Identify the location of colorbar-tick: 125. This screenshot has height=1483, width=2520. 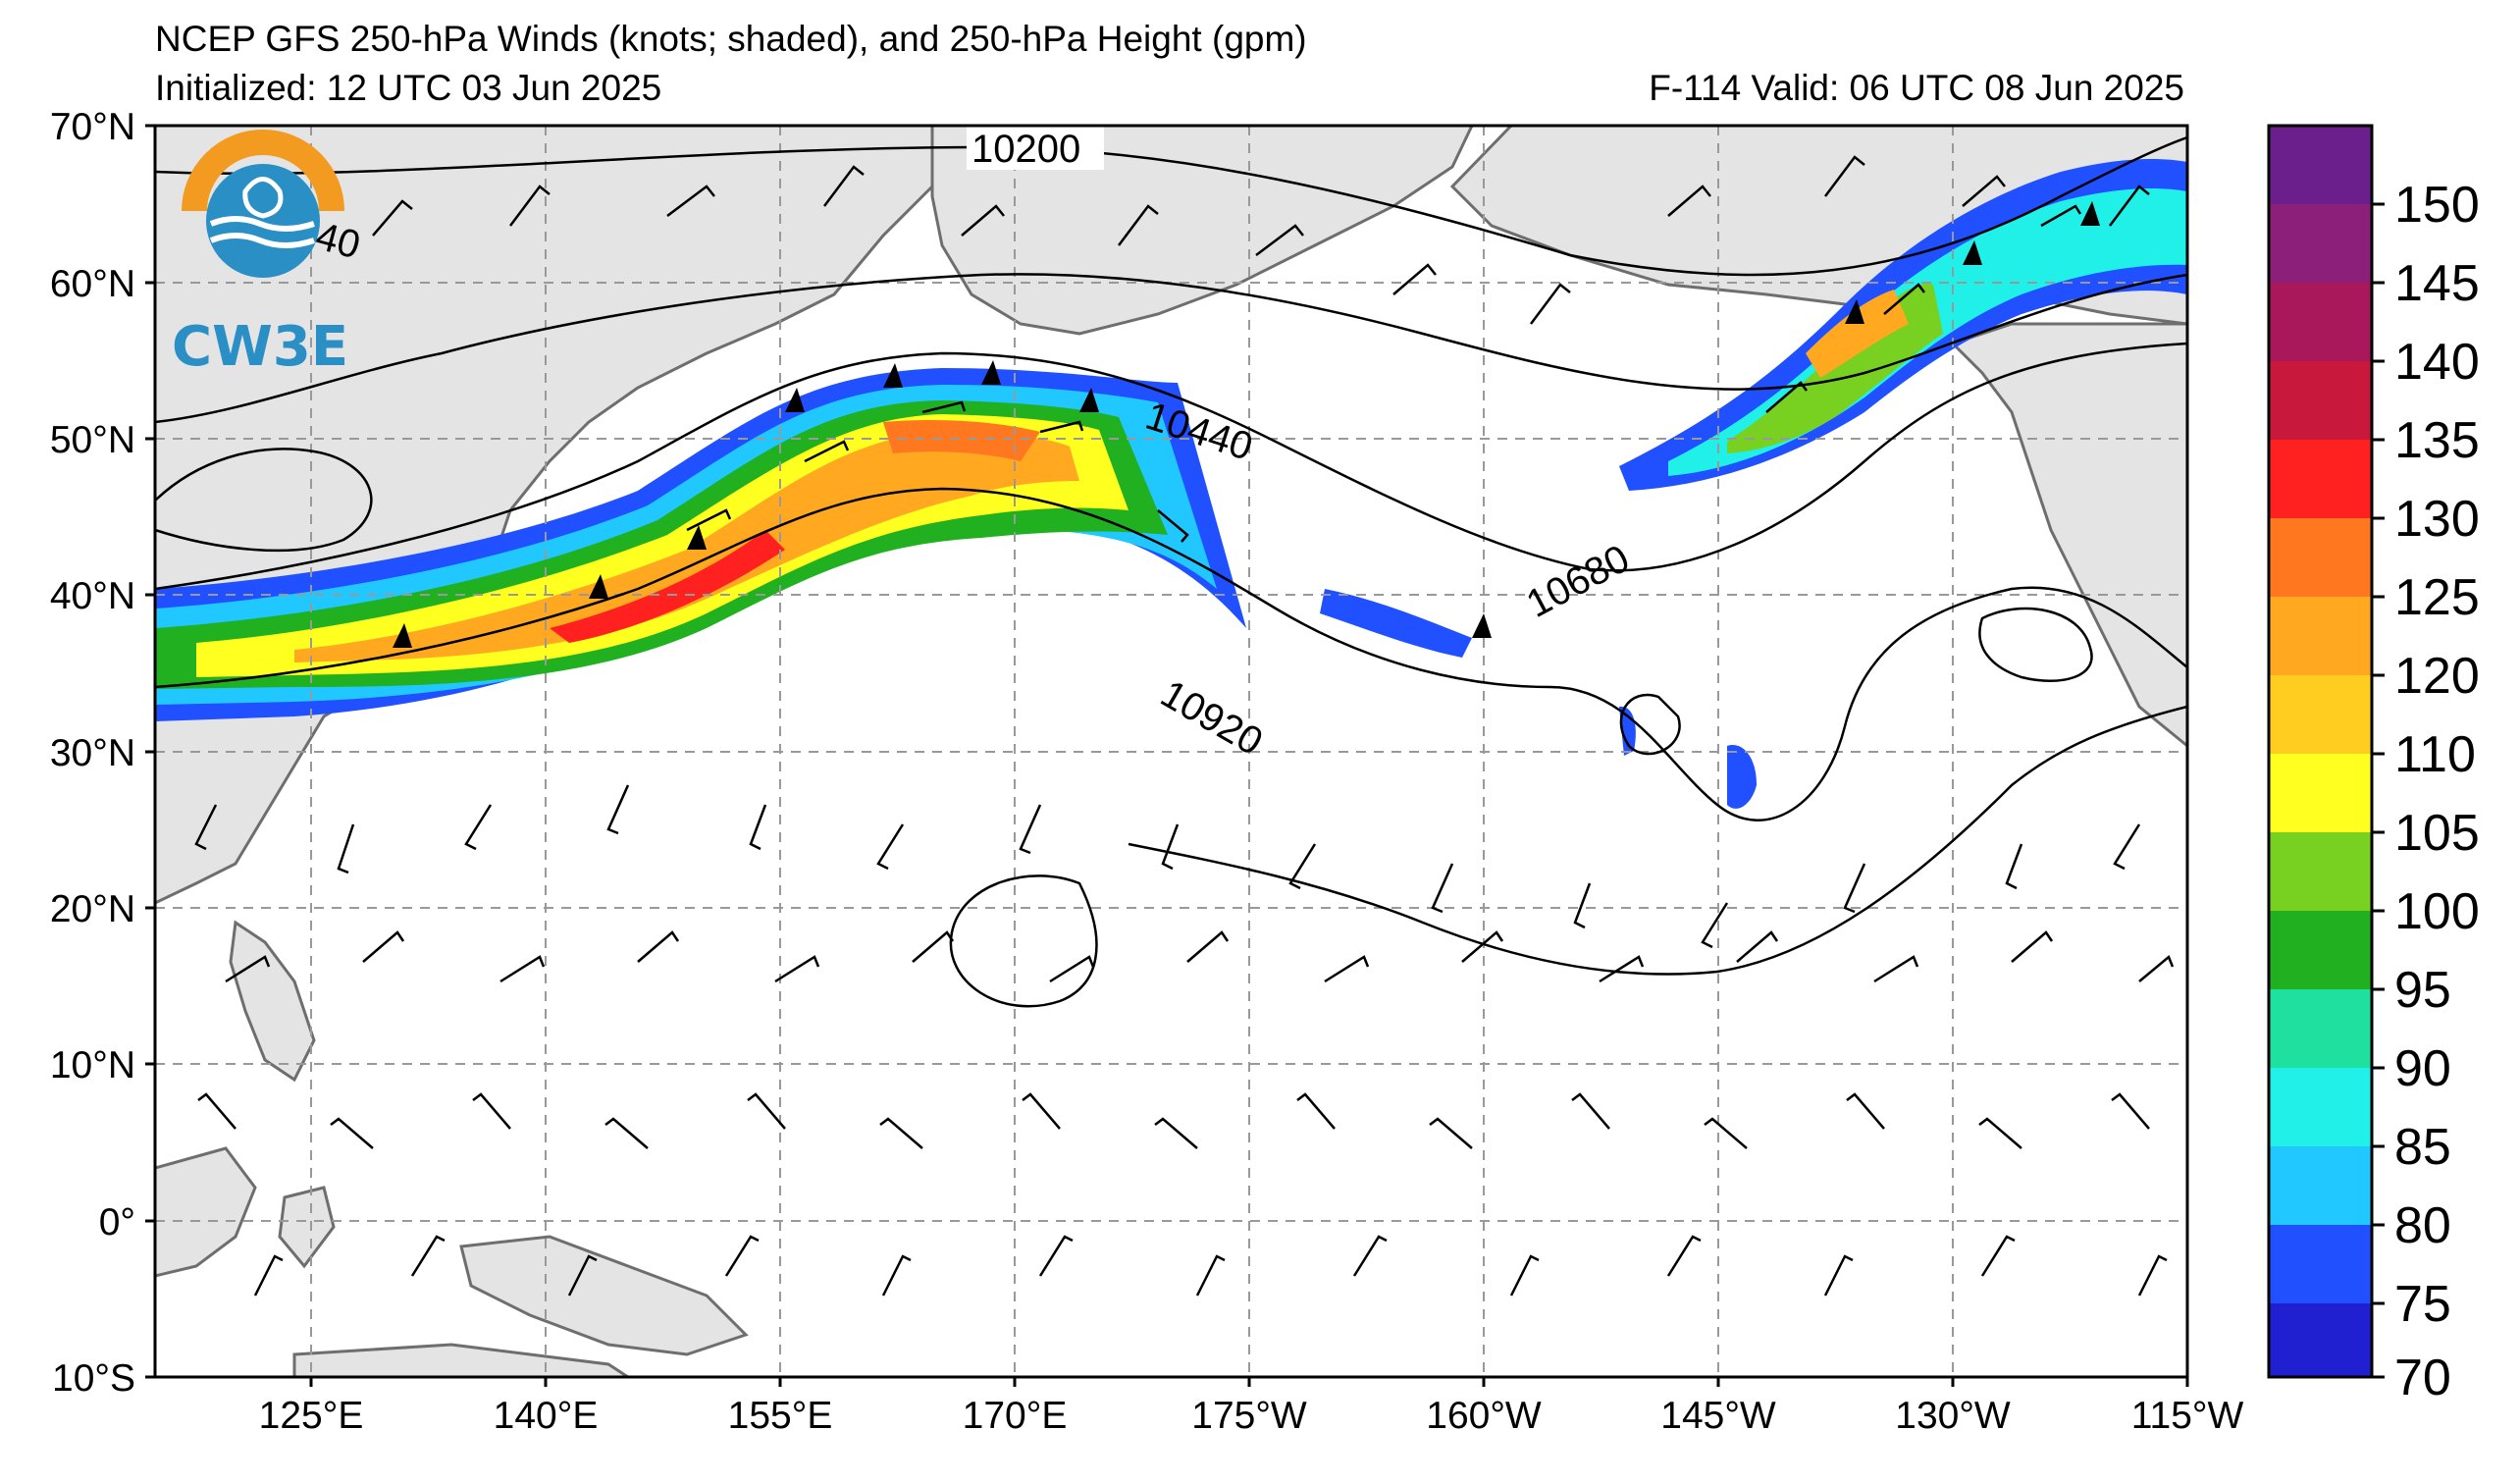
(2437, 597).